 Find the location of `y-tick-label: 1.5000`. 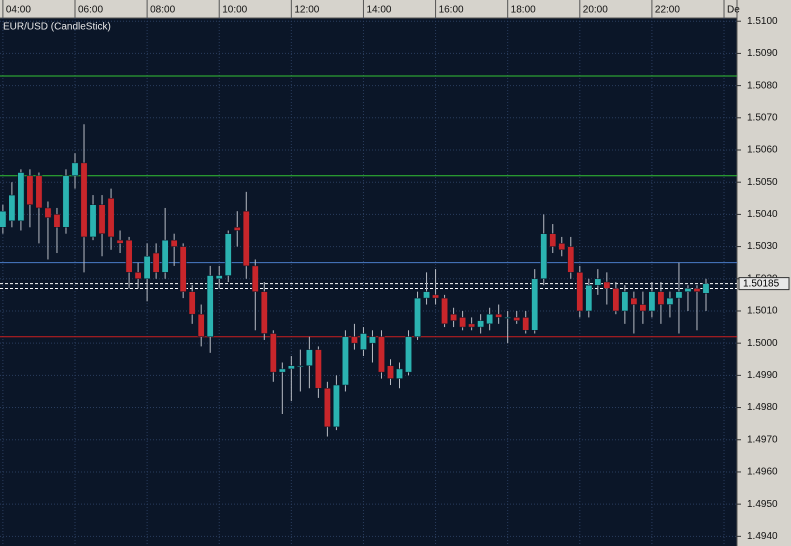

y-tick-label: 1.5000 is located at coordinates (762, 343).